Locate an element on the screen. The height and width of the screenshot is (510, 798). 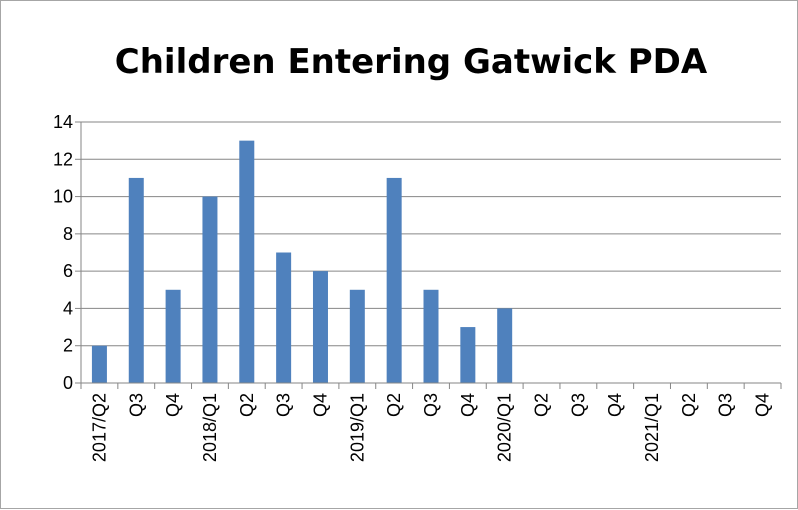
y-tick-label: 10 is located at coordinates (63, 197).